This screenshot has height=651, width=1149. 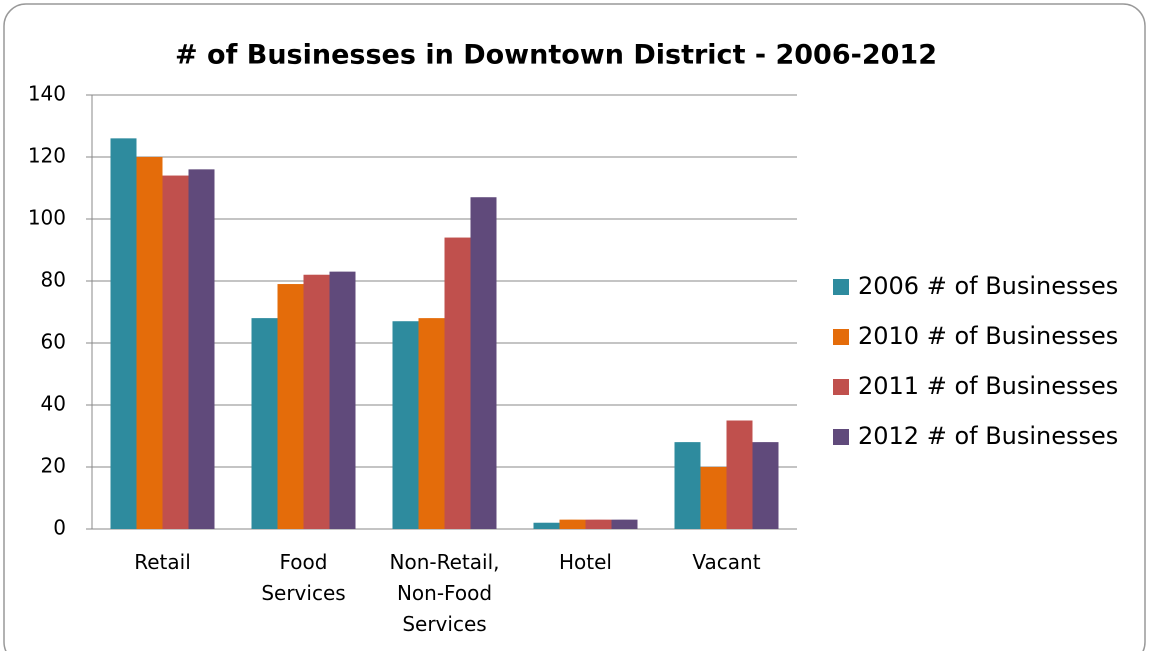 I want to click on legend-label: 2012 # of Businesses, so click(x=988, y=436).